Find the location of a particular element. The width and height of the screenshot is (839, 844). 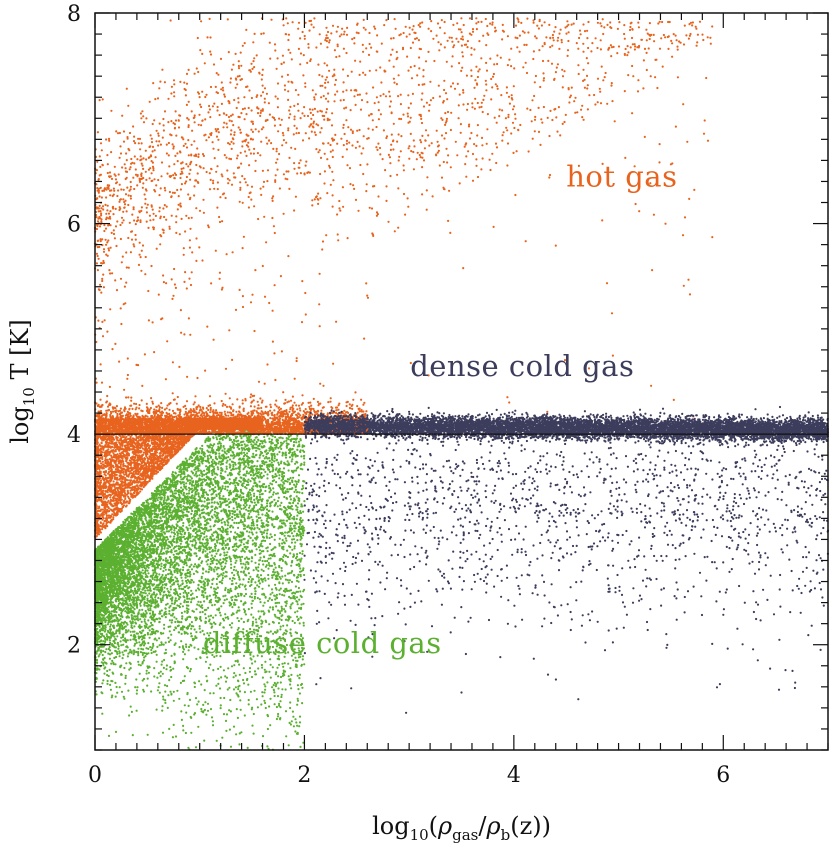

series-points-diffuse-cold-gas is located at coordinates (199, 589).